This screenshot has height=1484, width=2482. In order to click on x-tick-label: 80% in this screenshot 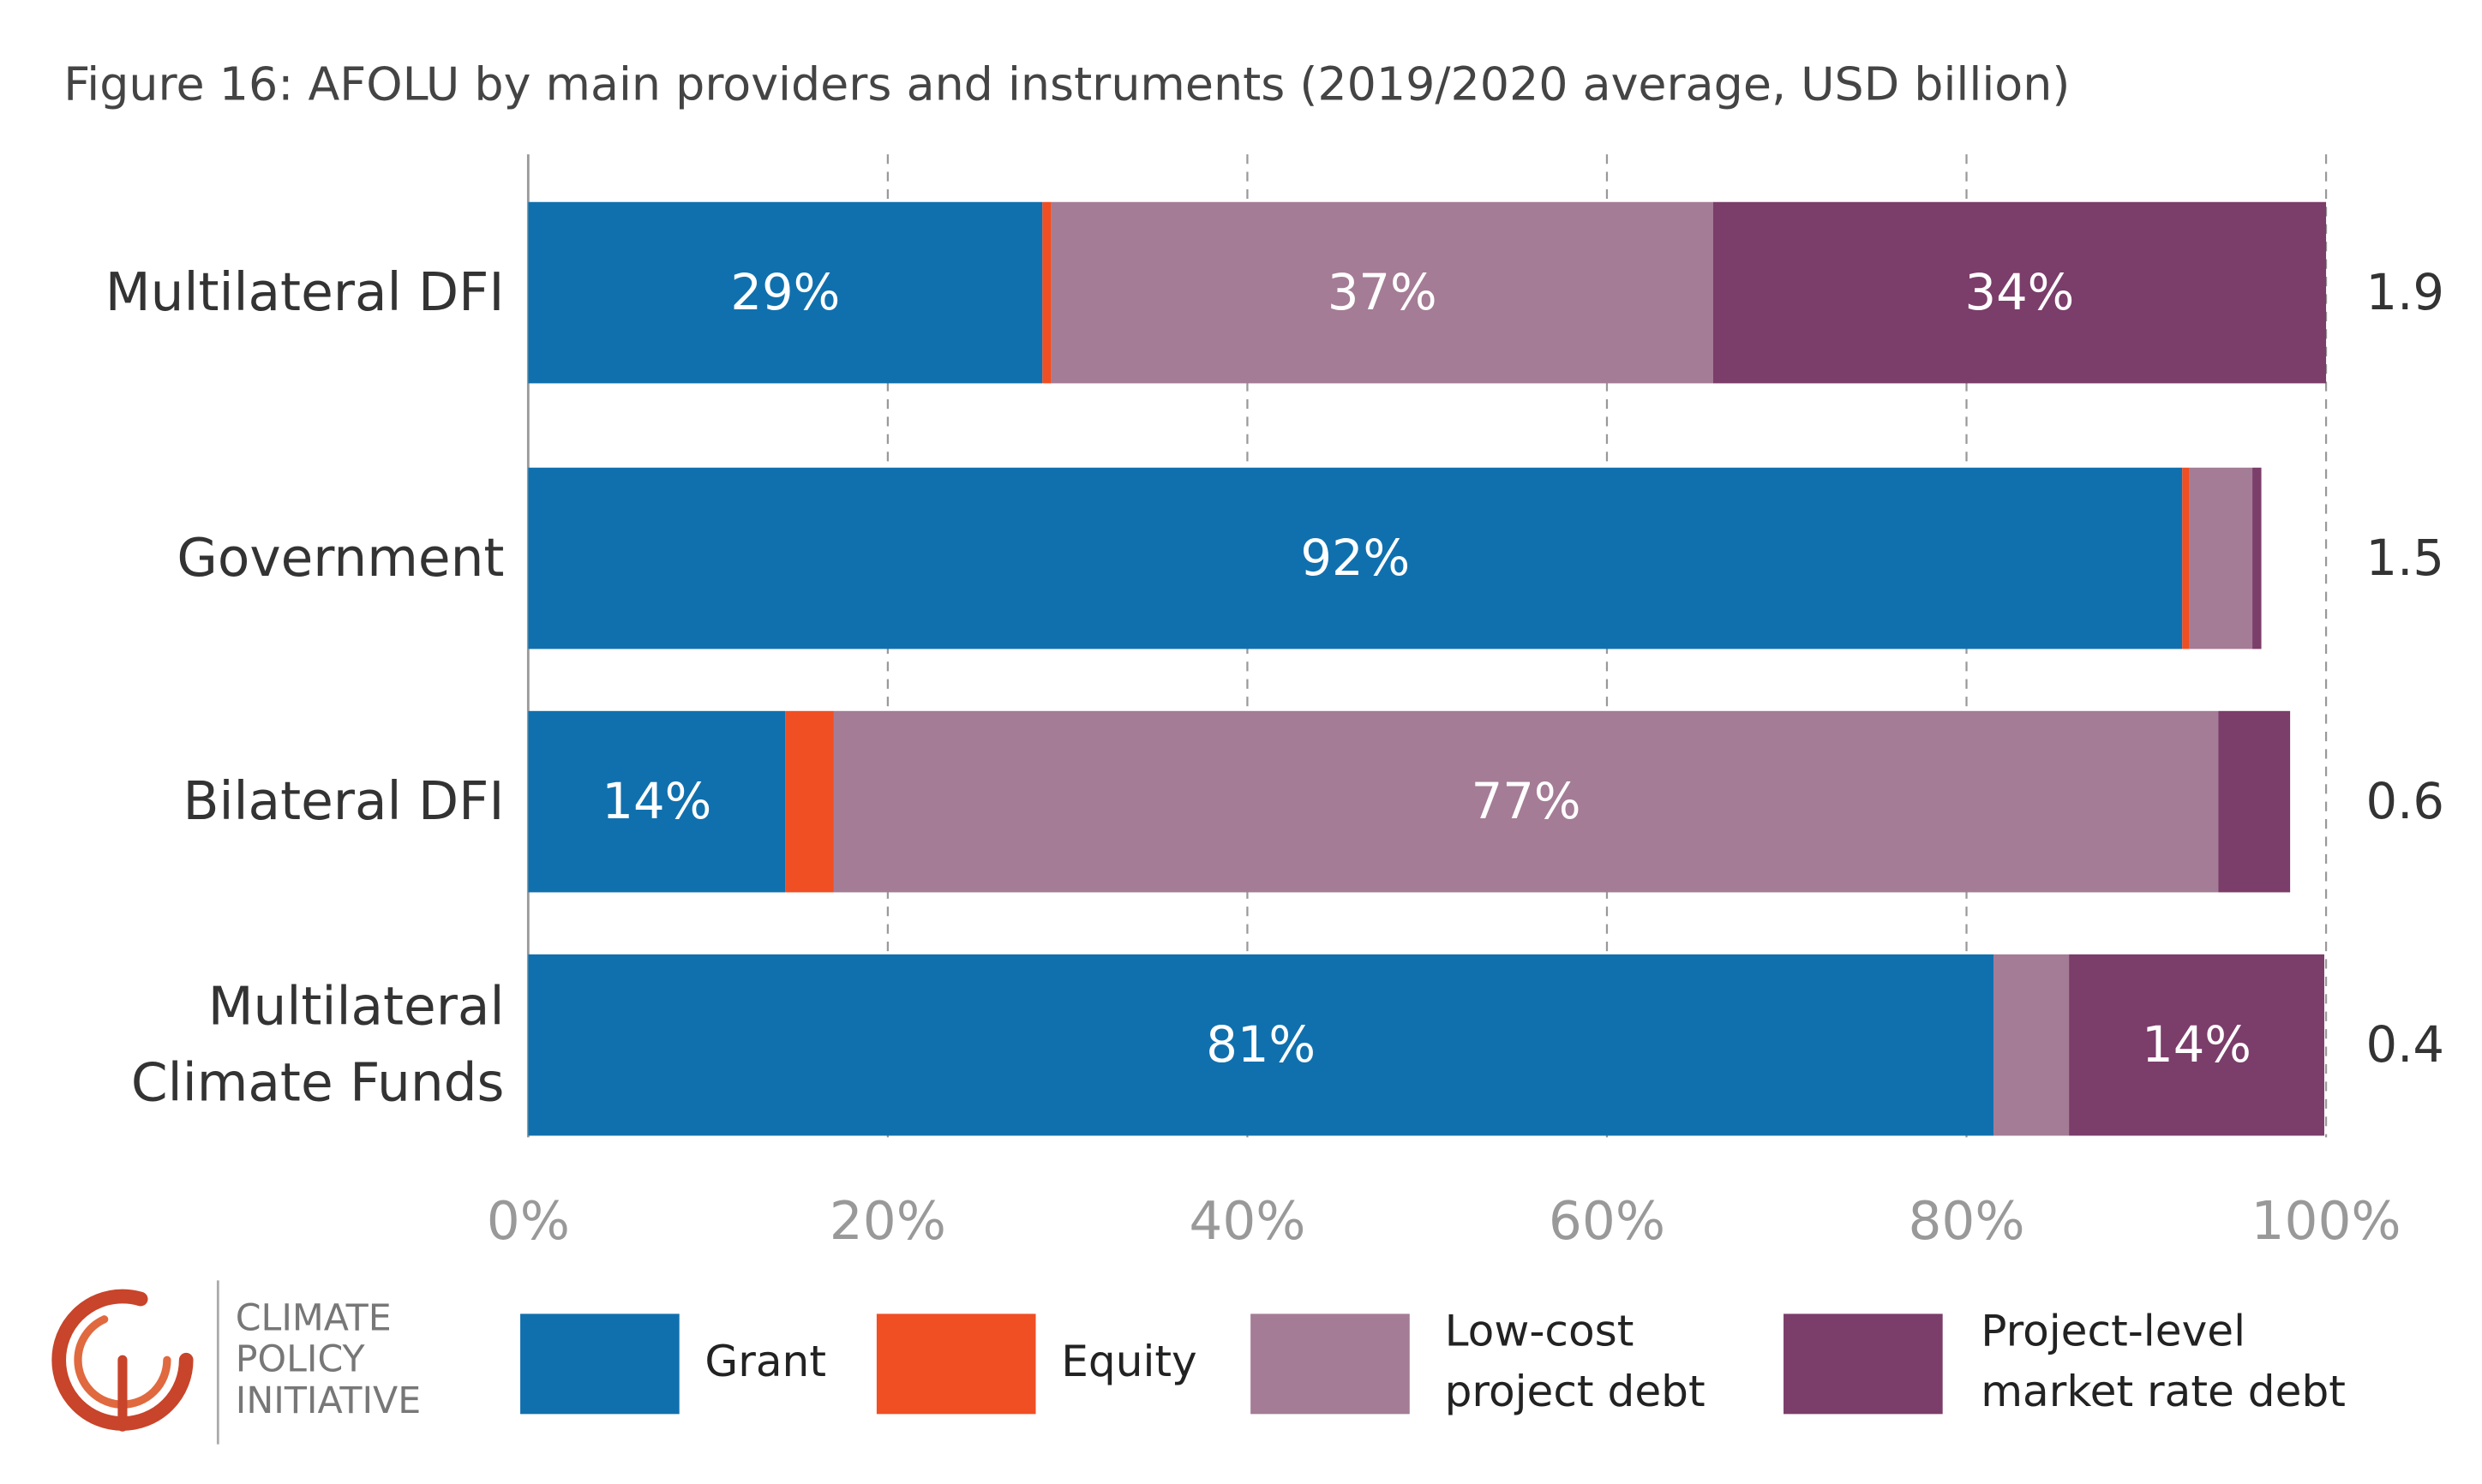, I will do `click(1966, 1221)`.